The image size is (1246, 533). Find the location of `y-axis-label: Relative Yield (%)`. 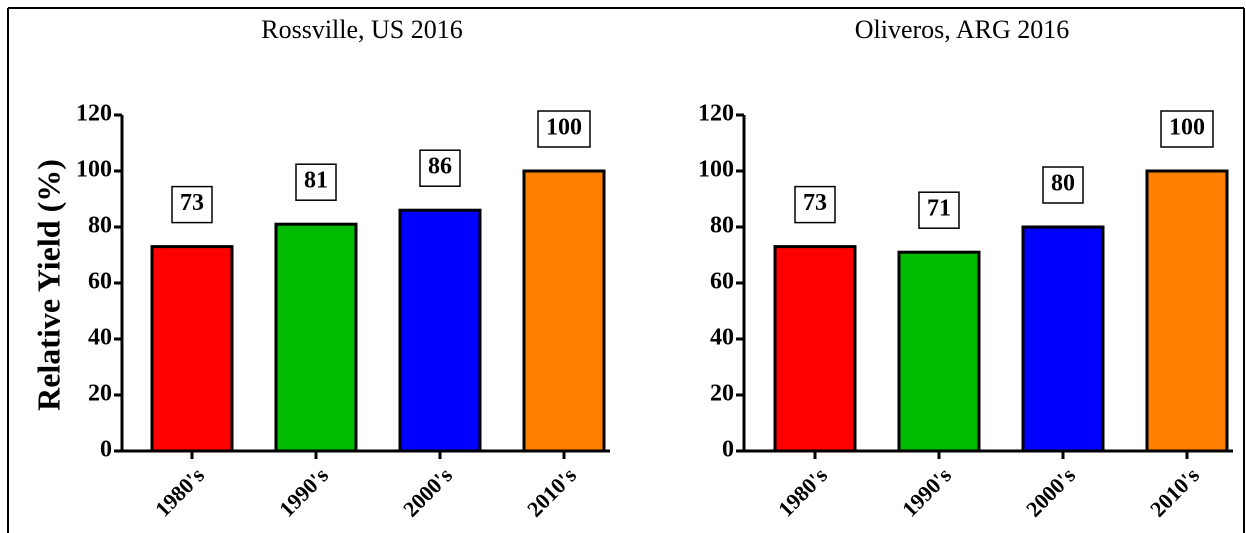

y-axis-label: Relative Yield (%) is located at coordinates (48, 285).